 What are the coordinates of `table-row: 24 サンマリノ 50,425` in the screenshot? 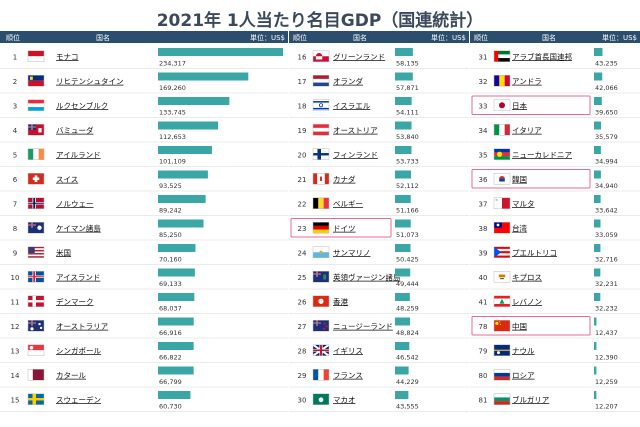 It's located at (379, 254).